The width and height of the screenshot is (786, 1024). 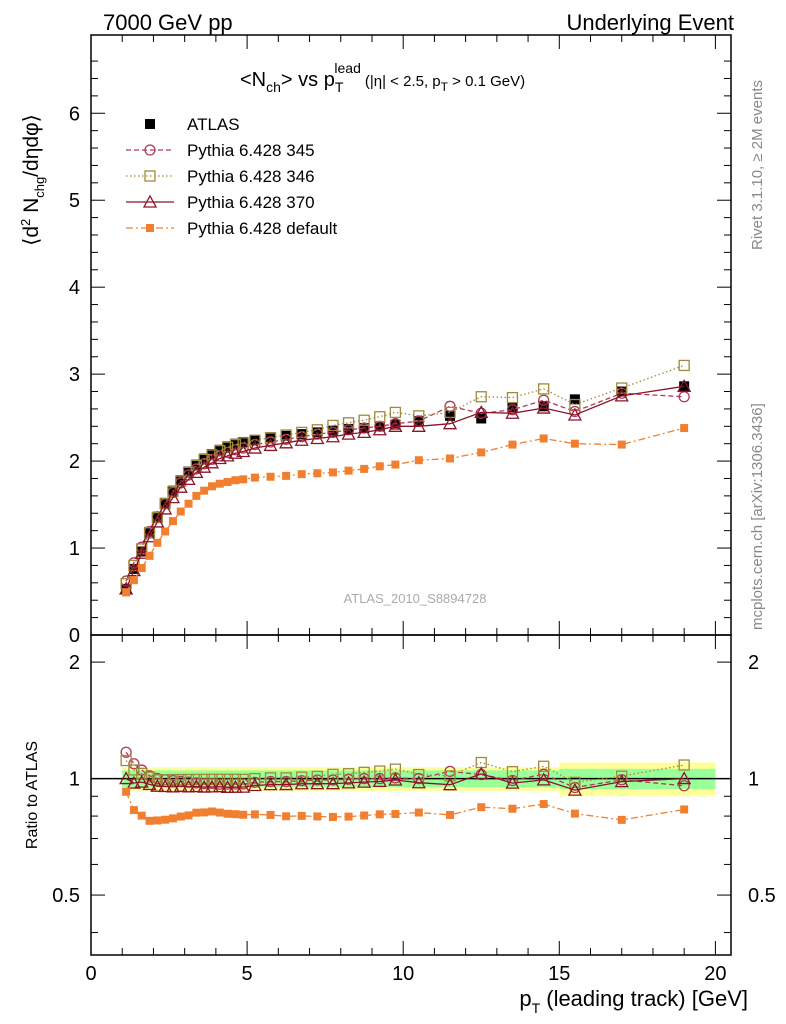 I want to click on ratio-y-tick-label-right: 2, so click(x=753, y=663).